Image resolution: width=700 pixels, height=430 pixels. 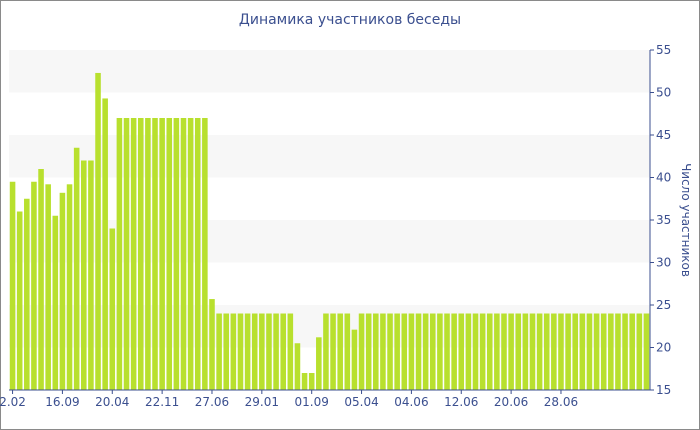 I want to click on y-tick-label: 15, so click(x=663, y=390).